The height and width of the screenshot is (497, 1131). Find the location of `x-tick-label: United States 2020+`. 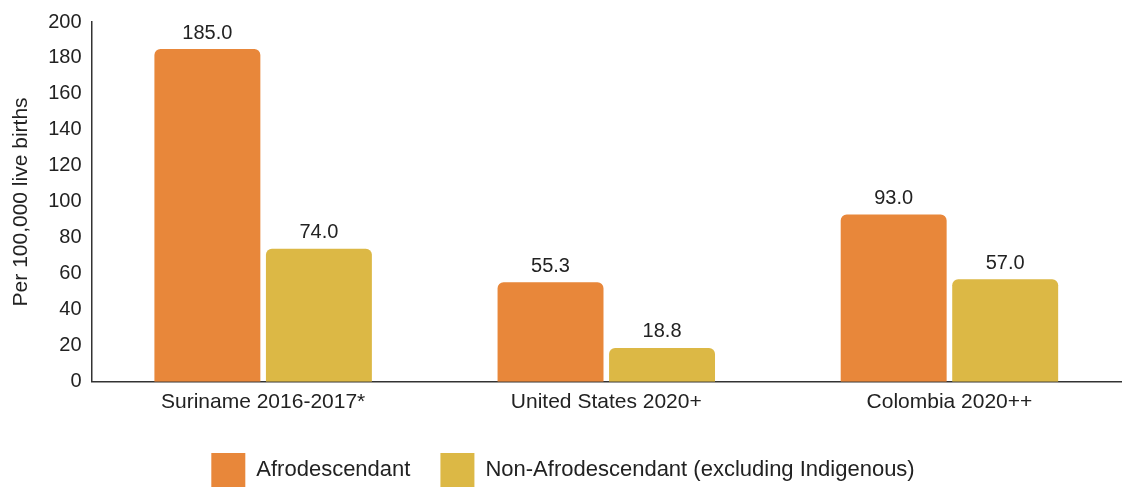

x-tick-label: United States 2020+ is located at coordinates (606, 401).